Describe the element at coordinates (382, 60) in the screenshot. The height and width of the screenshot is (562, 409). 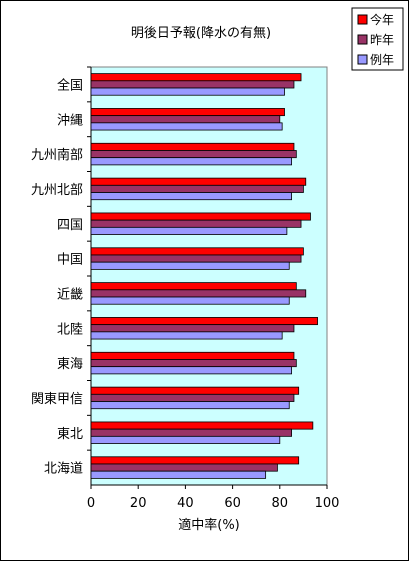
I see `legend-label: 例年` at that location.